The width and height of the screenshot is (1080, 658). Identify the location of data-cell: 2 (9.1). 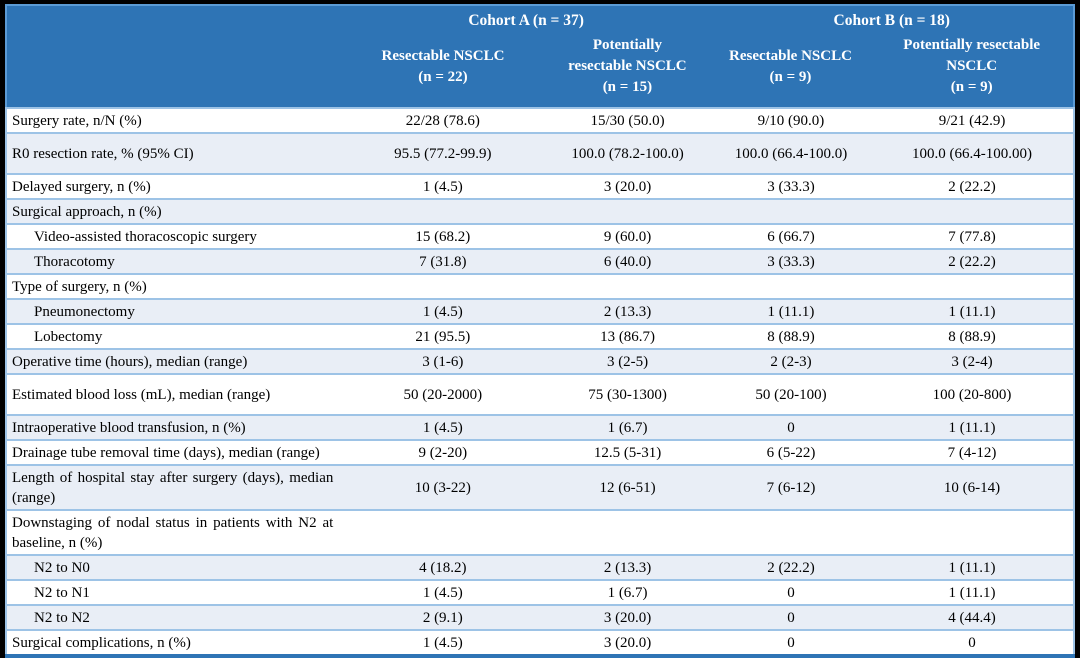
(443, 617).